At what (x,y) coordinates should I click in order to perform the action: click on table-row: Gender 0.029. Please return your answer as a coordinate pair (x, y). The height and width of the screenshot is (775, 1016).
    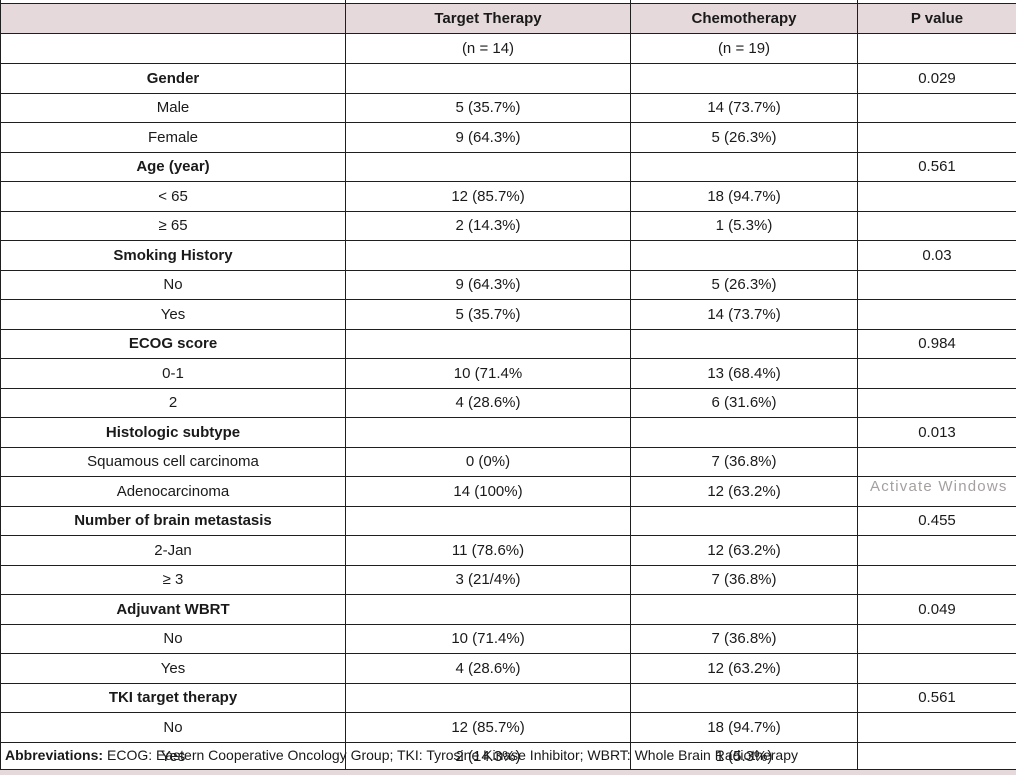
    Looking at the image, I should click on (508, 78).